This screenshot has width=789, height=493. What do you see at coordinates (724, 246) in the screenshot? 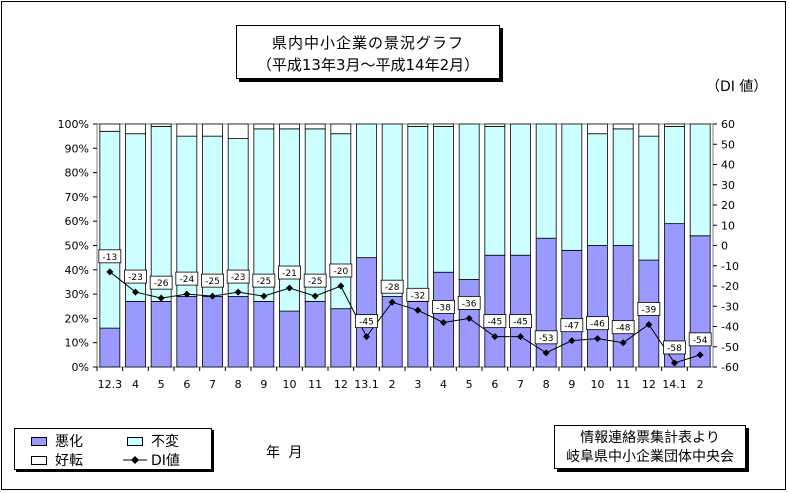
I see `y-right-tick-label: 0` at bounding box center [724, 246].